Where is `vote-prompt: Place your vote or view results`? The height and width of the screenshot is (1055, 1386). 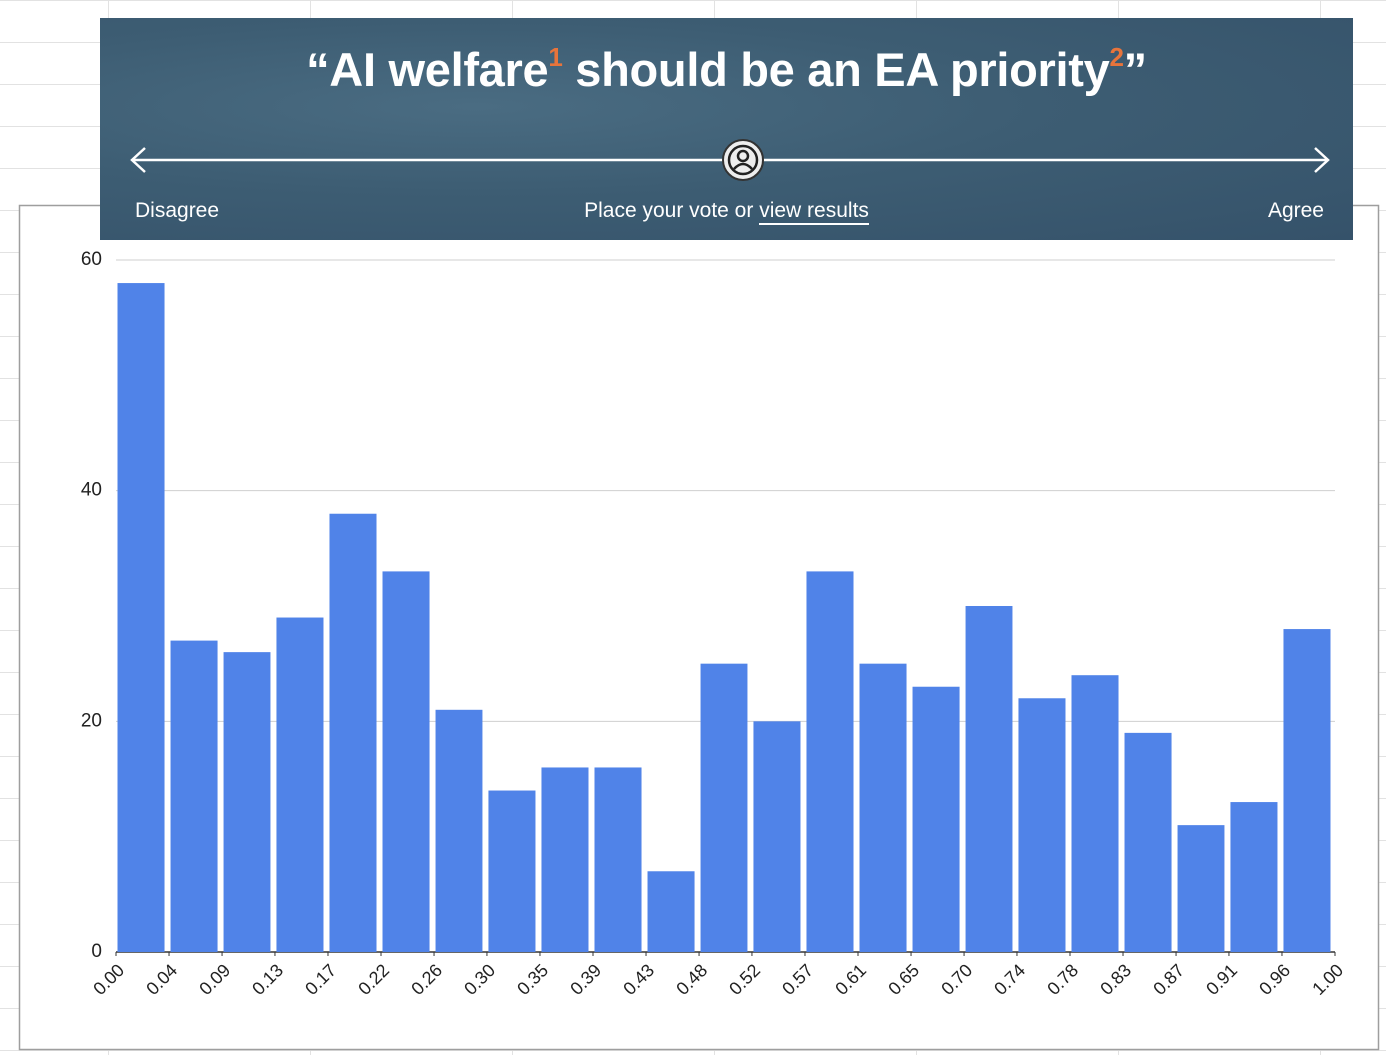
vote-prompt: Place your vote or view results is located at coordinates (726, 212).